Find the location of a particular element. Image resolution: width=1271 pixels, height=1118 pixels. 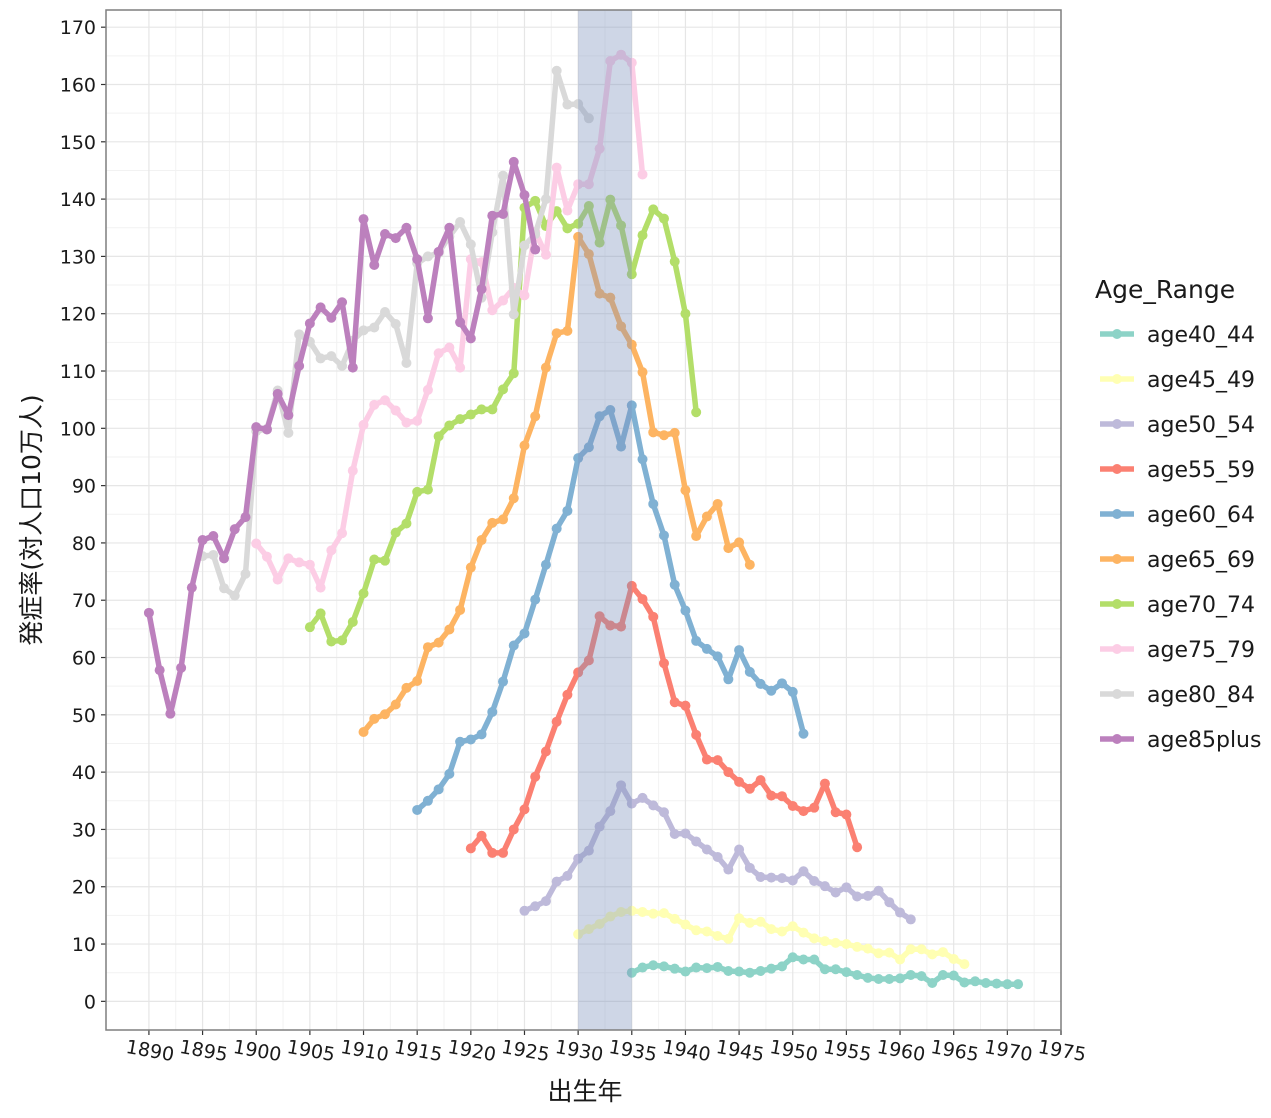

y-tick-label: 100 is located at coordinates (78, 429).